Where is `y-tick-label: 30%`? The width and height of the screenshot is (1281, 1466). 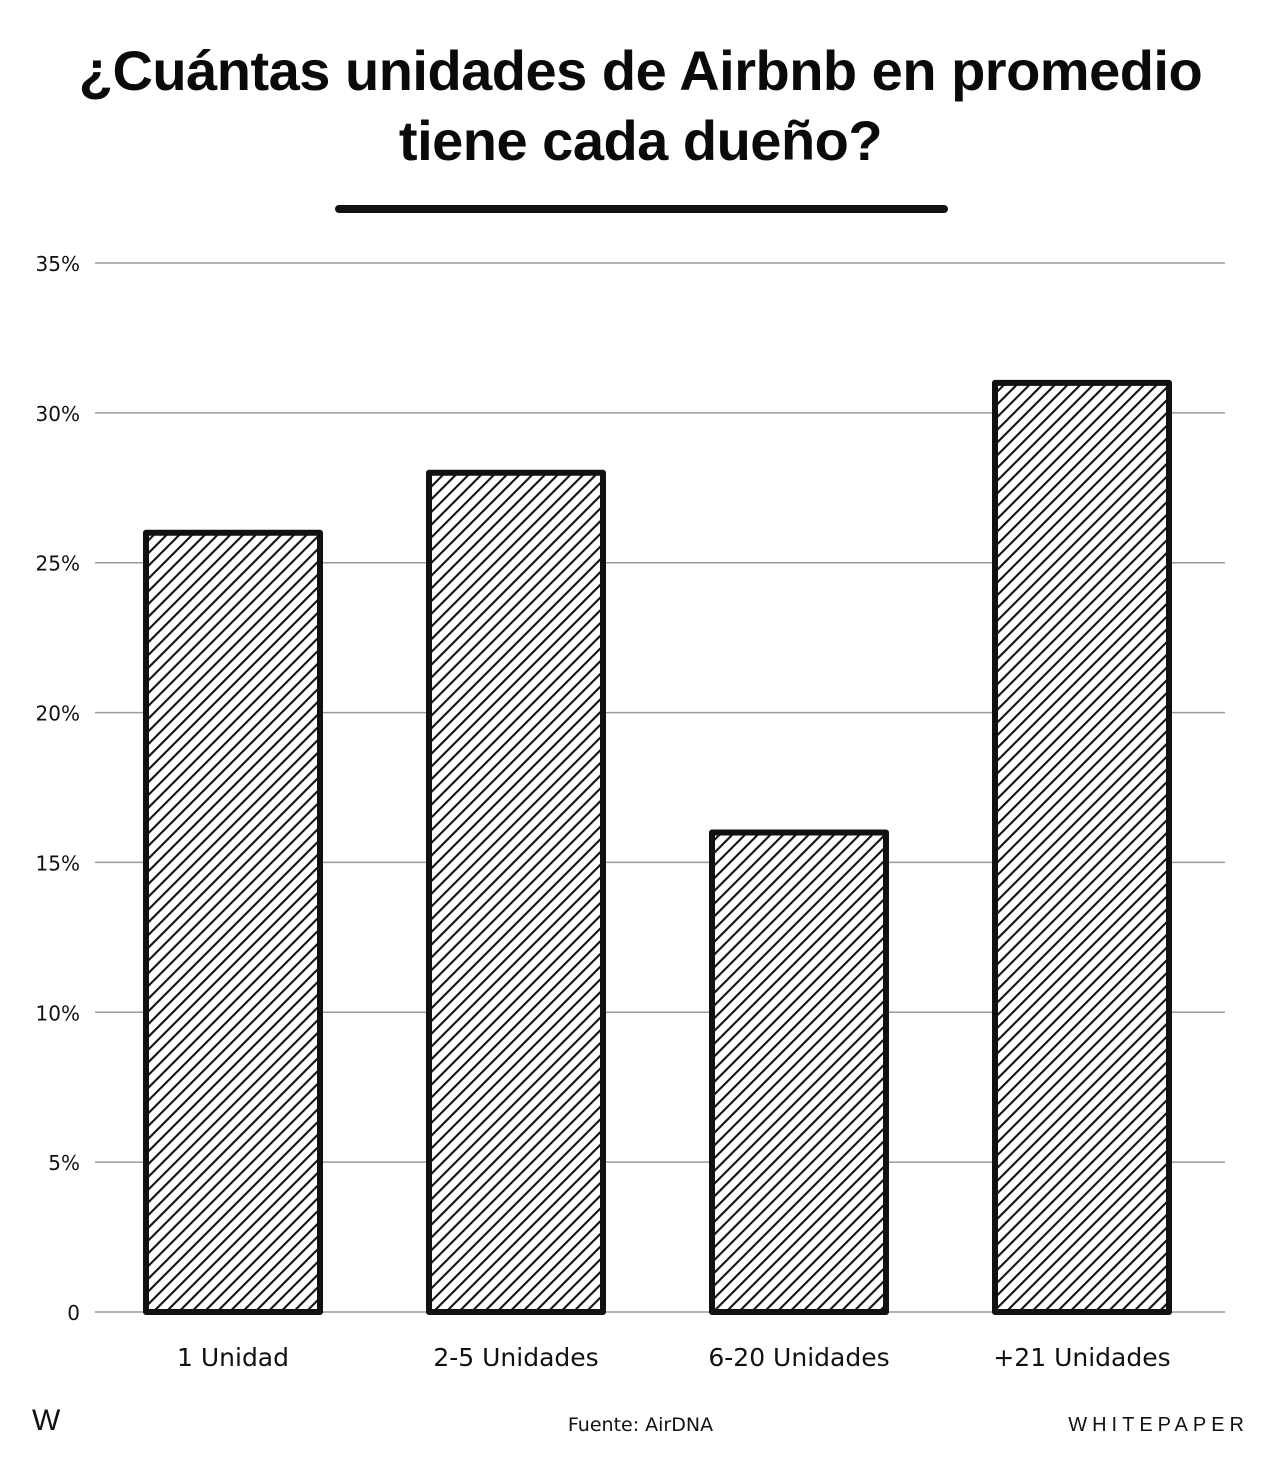
y-tick-label: 30% is located at coordinates (58, 414).